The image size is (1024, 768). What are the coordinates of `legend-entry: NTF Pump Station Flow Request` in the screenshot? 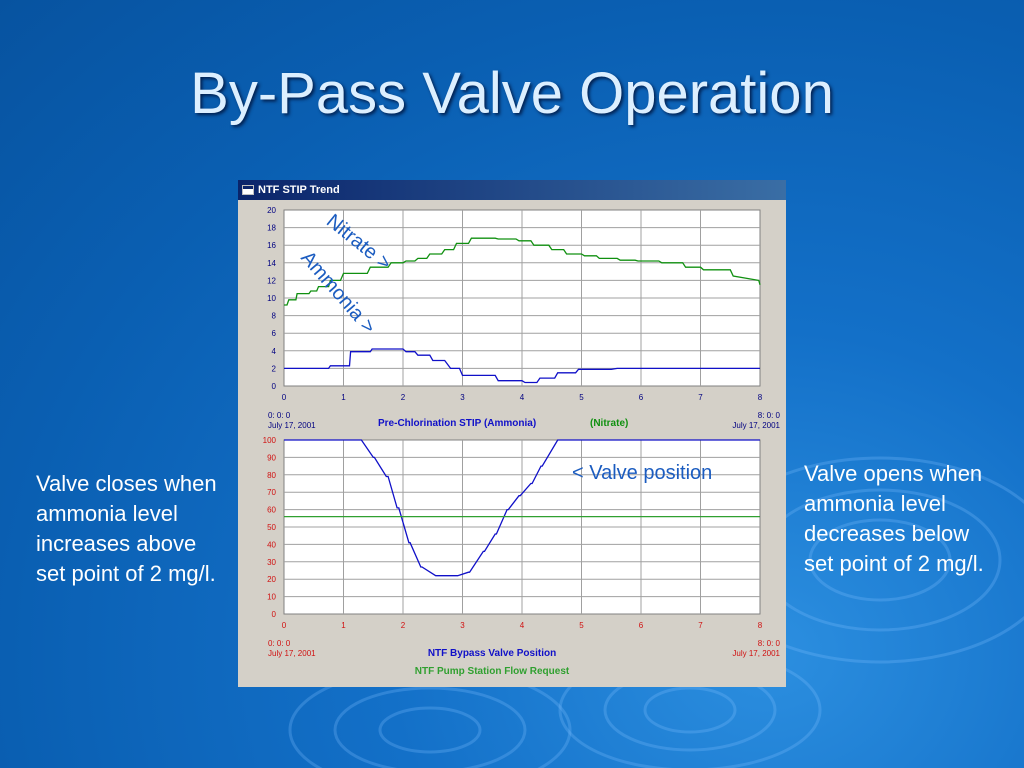 It's located at (492, 671).